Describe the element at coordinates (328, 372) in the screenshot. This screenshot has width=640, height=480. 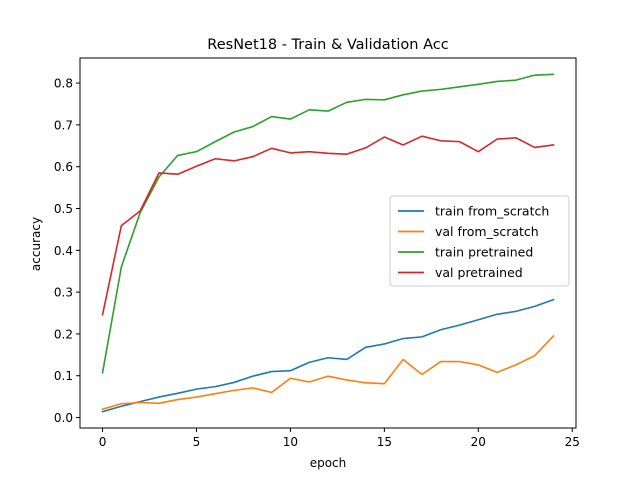
I see `series-line-val-from-scratch` at that location.